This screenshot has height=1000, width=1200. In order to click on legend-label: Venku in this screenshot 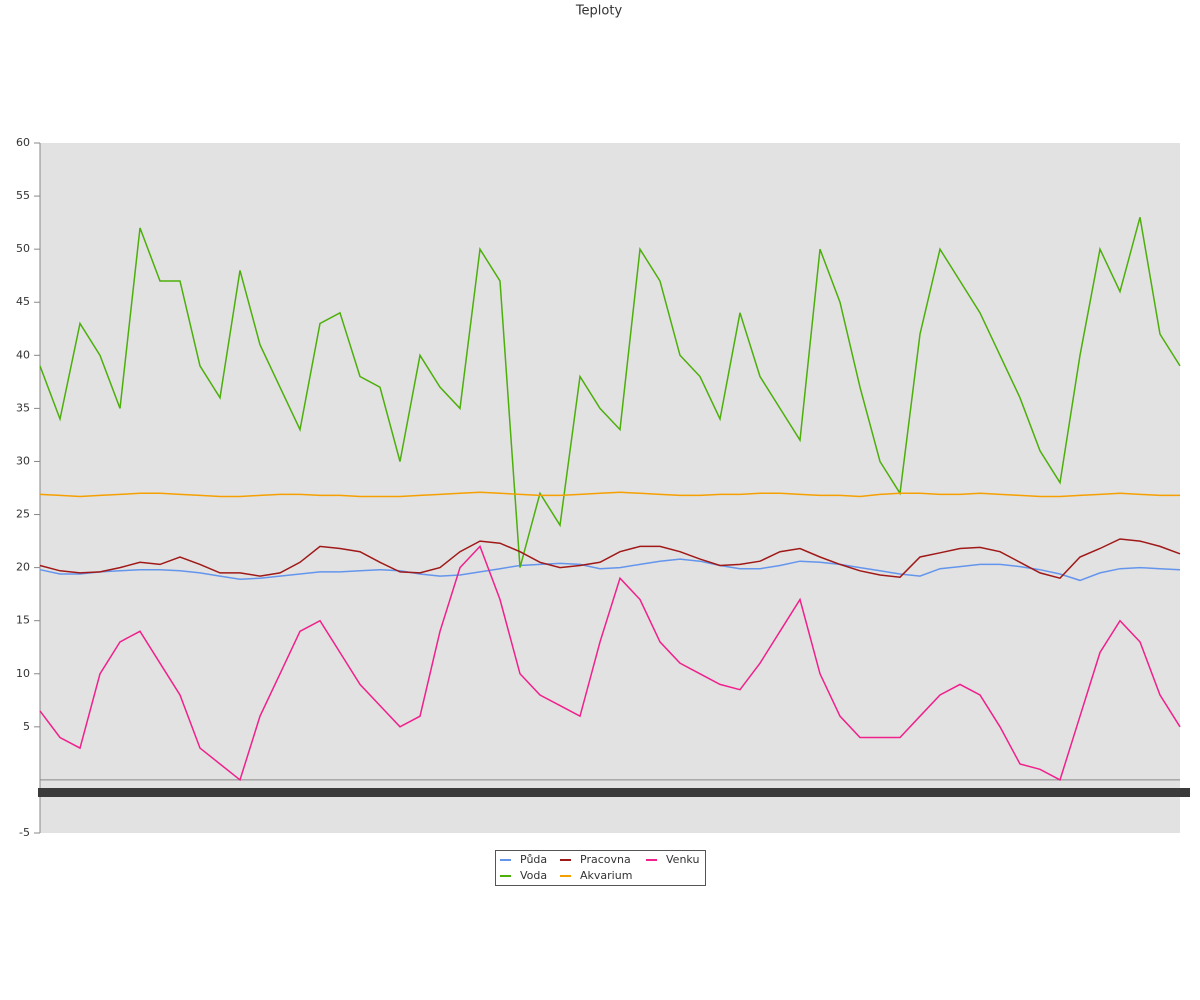, I will do `click(682, 859)`.